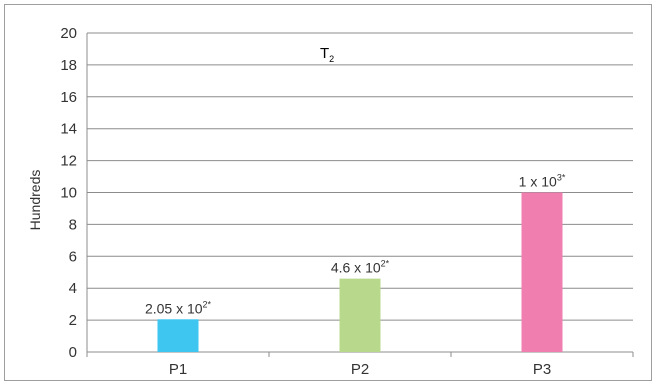  I want to click on y-tick-label: 10, so click(68, 193).